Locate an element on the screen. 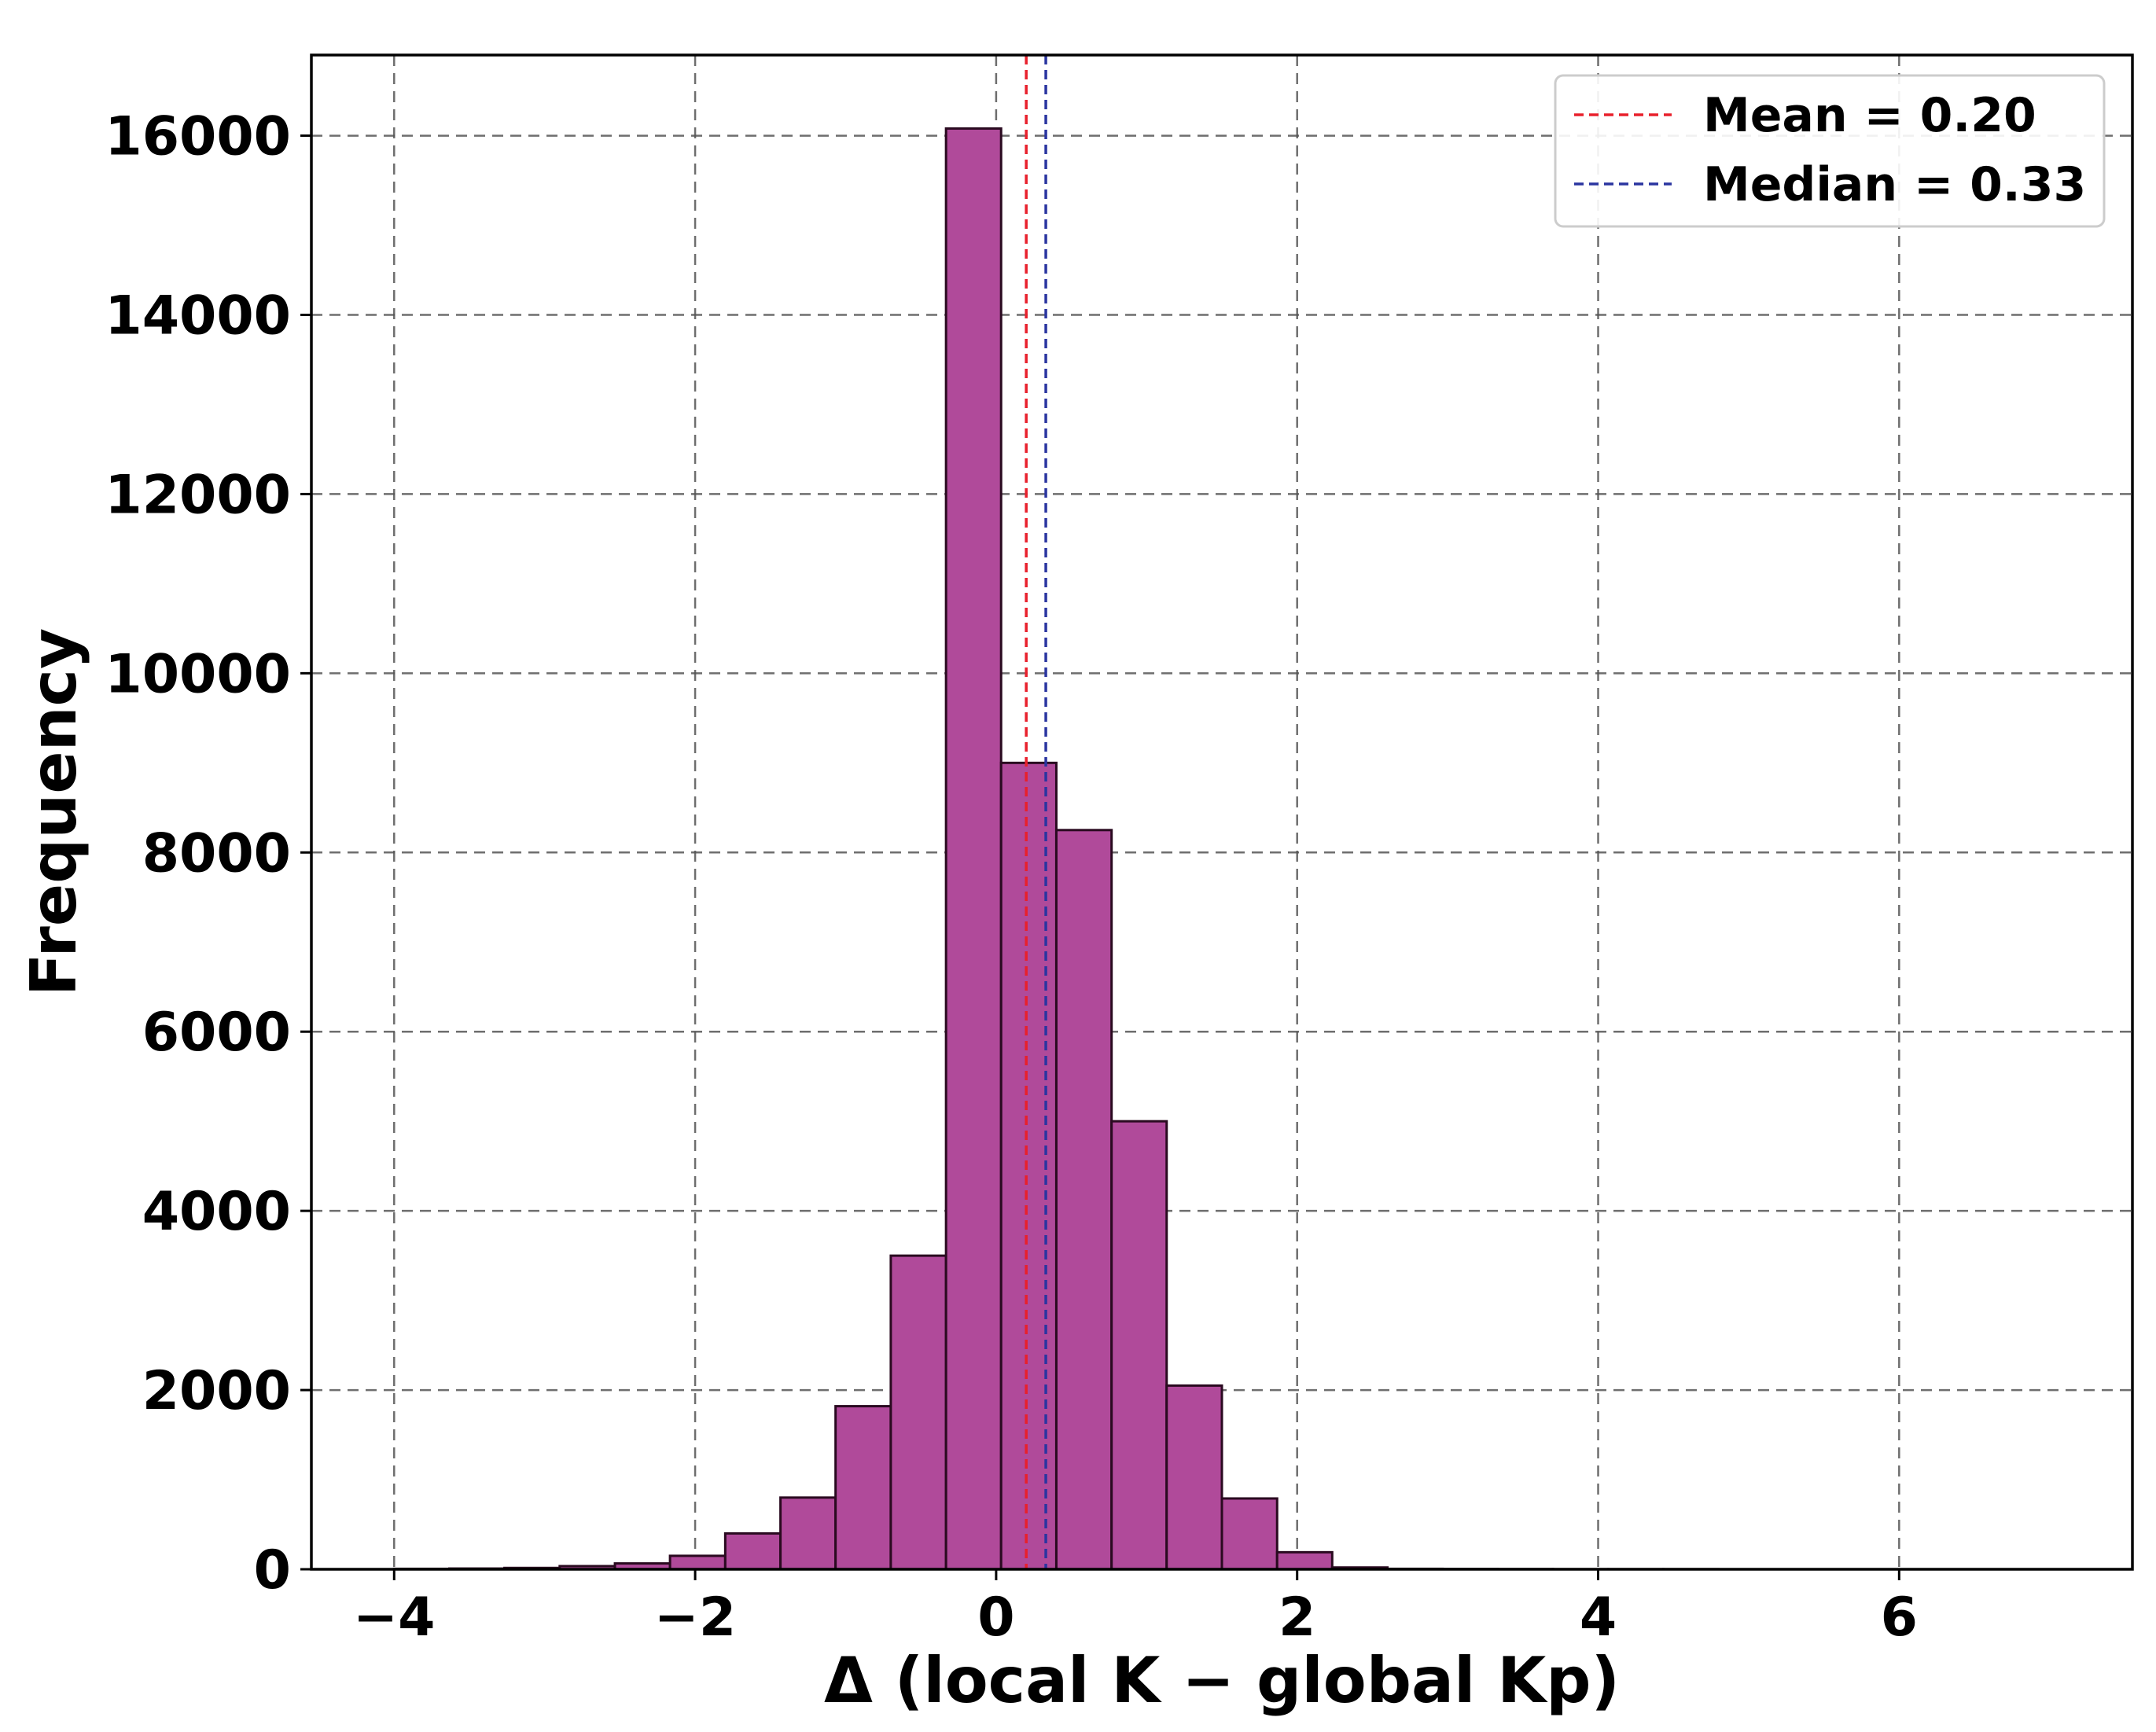  y-tick-label: 14000 is located at coordinates (198, 316).